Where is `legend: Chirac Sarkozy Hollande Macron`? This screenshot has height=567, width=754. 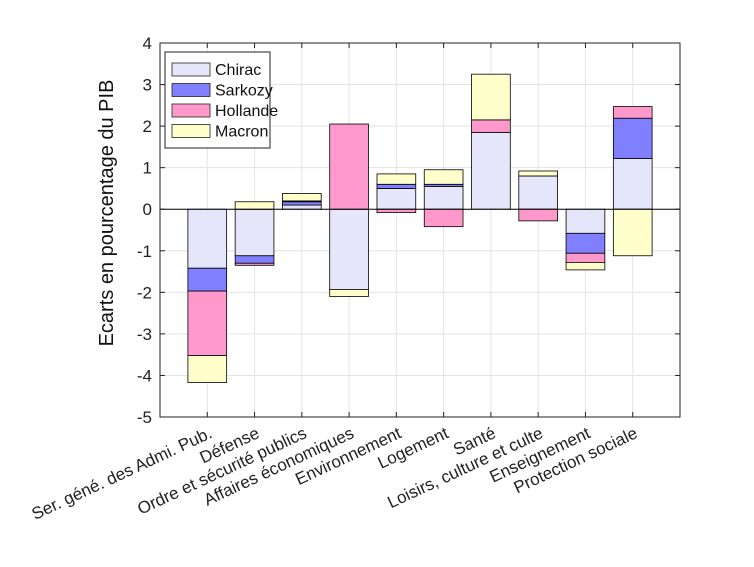 legend: Chirac Sarkozy Hollande Macron is located at coordinates (221, 100).